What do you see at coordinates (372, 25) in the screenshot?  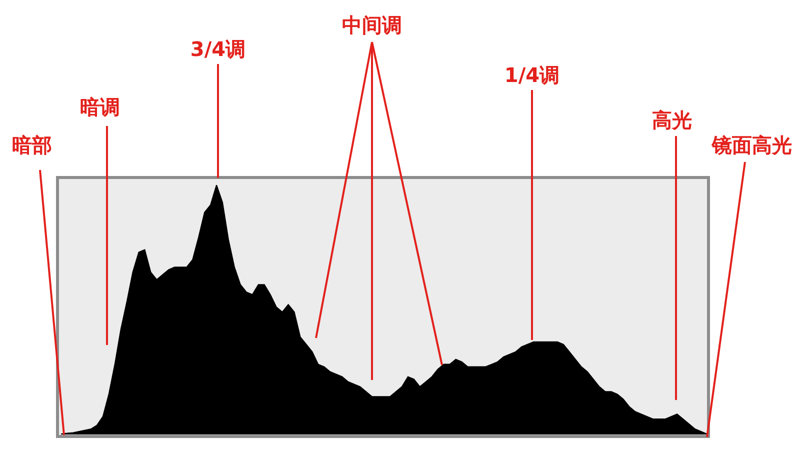 I see `text: 中间调` at bounding box center [372, 25].